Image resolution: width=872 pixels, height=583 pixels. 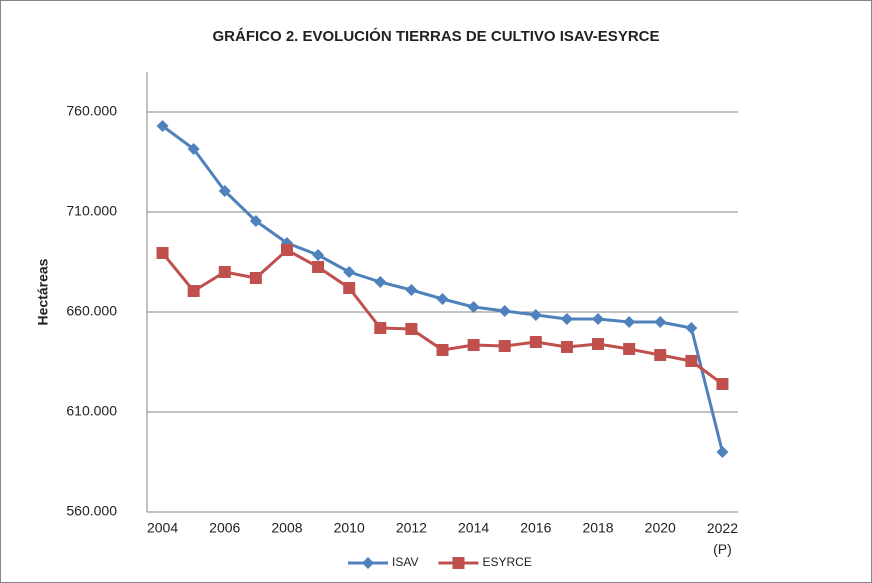 I want to click on x-tick-label: 2022 (P), so click(x=722, y=538).